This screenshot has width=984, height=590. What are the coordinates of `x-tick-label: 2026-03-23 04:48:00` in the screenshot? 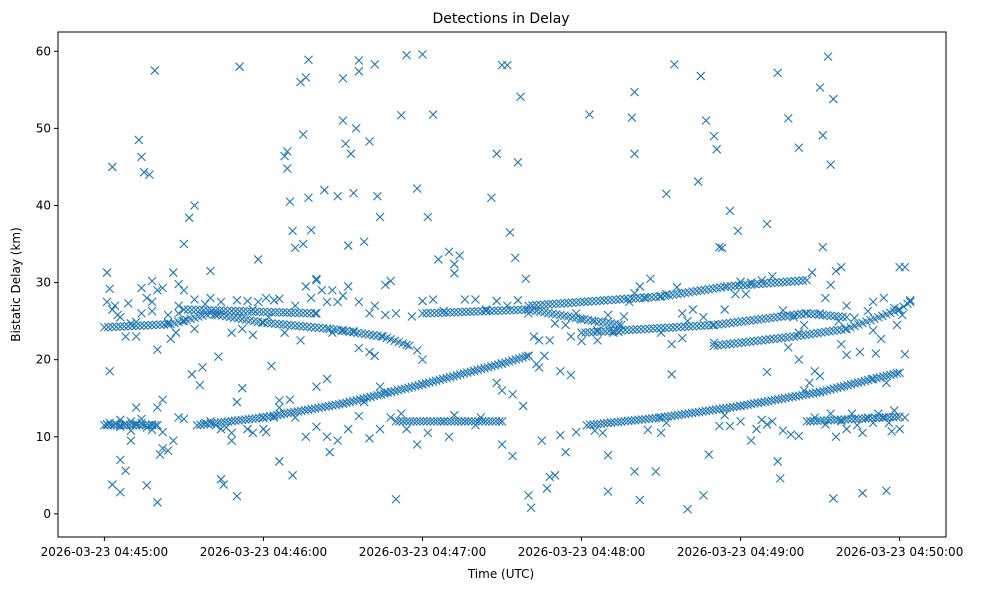 It's located at (581, 552).